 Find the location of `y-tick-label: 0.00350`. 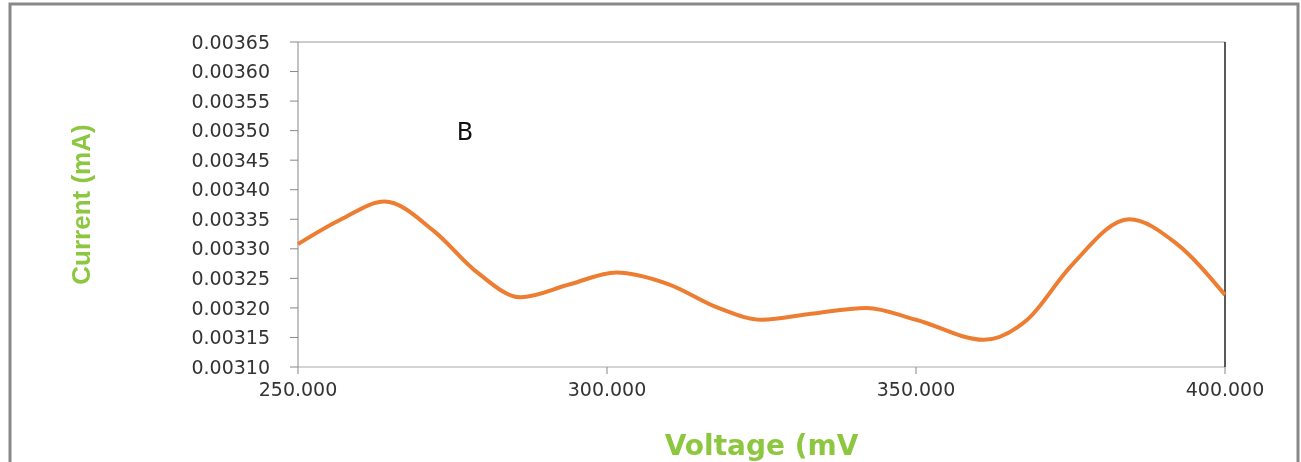

y-tick-label: 0.00350 is located at coordinates (230, 130).